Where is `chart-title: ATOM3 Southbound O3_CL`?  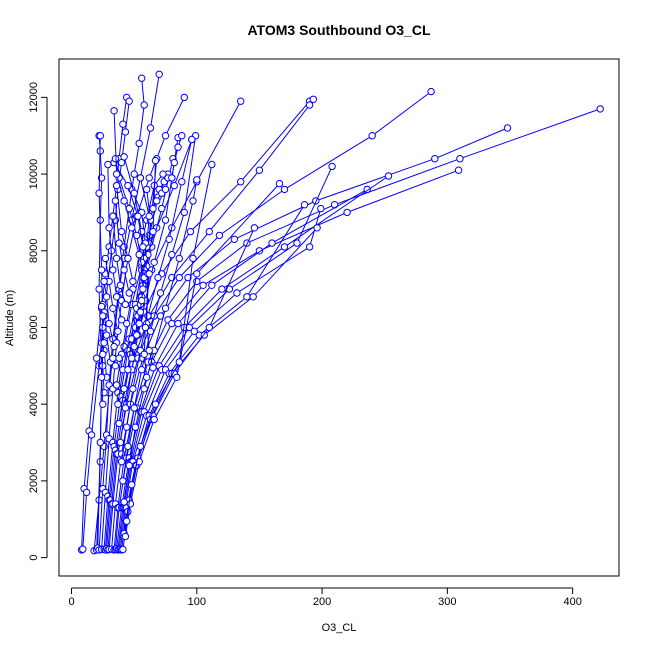
chart-title: ATOM3 Southbound O3_CL is located at coordinates (338, 30).